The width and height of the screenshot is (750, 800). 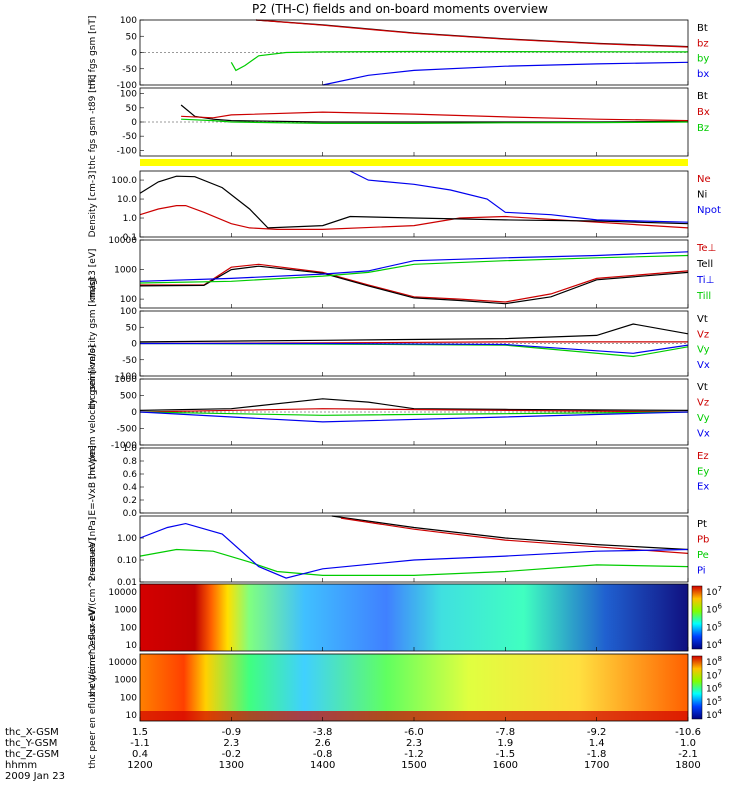 I want to click on series-line-te, so click(x=414, y=283).